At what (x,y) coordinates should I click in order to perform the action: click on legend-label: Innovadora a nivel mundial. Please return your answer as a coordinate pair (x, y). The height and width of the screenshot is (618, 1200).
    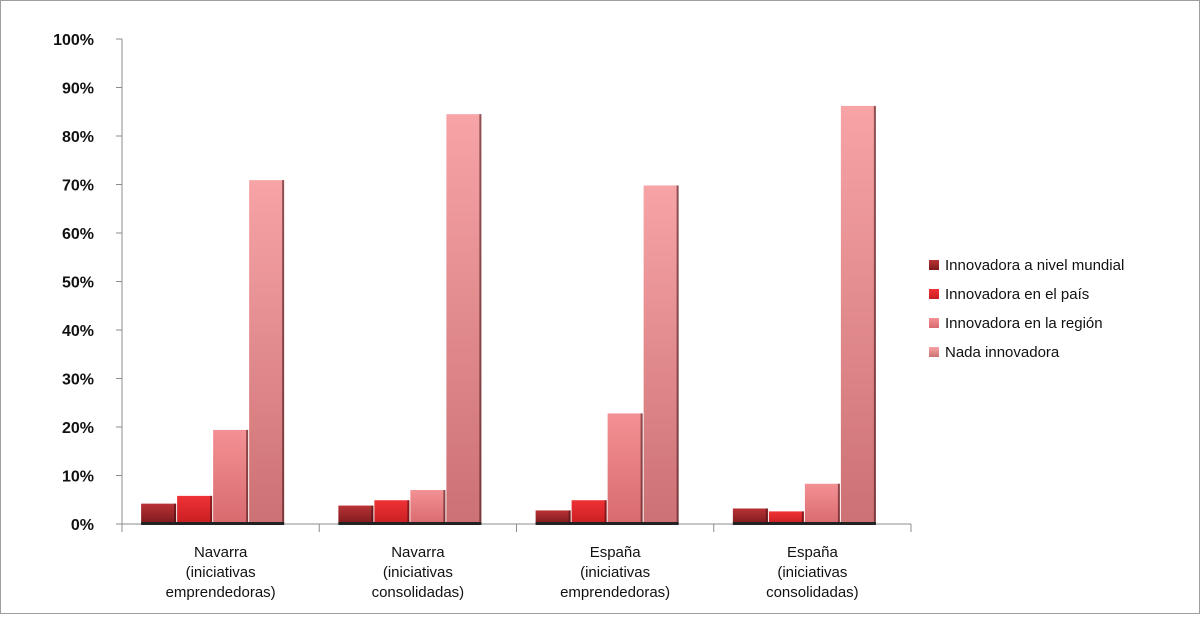
    Looking at the image, I should click on (1034, 265).